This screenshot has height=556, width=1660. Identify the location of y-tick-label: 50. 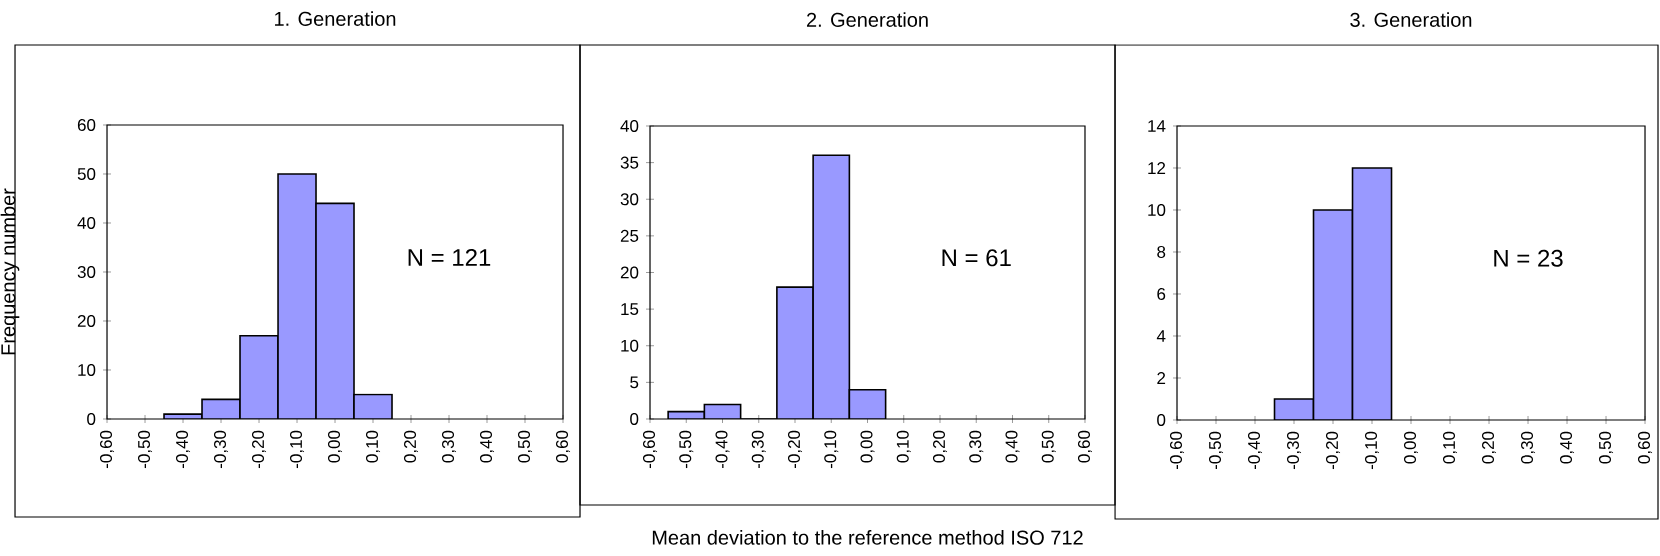
(86, 173).